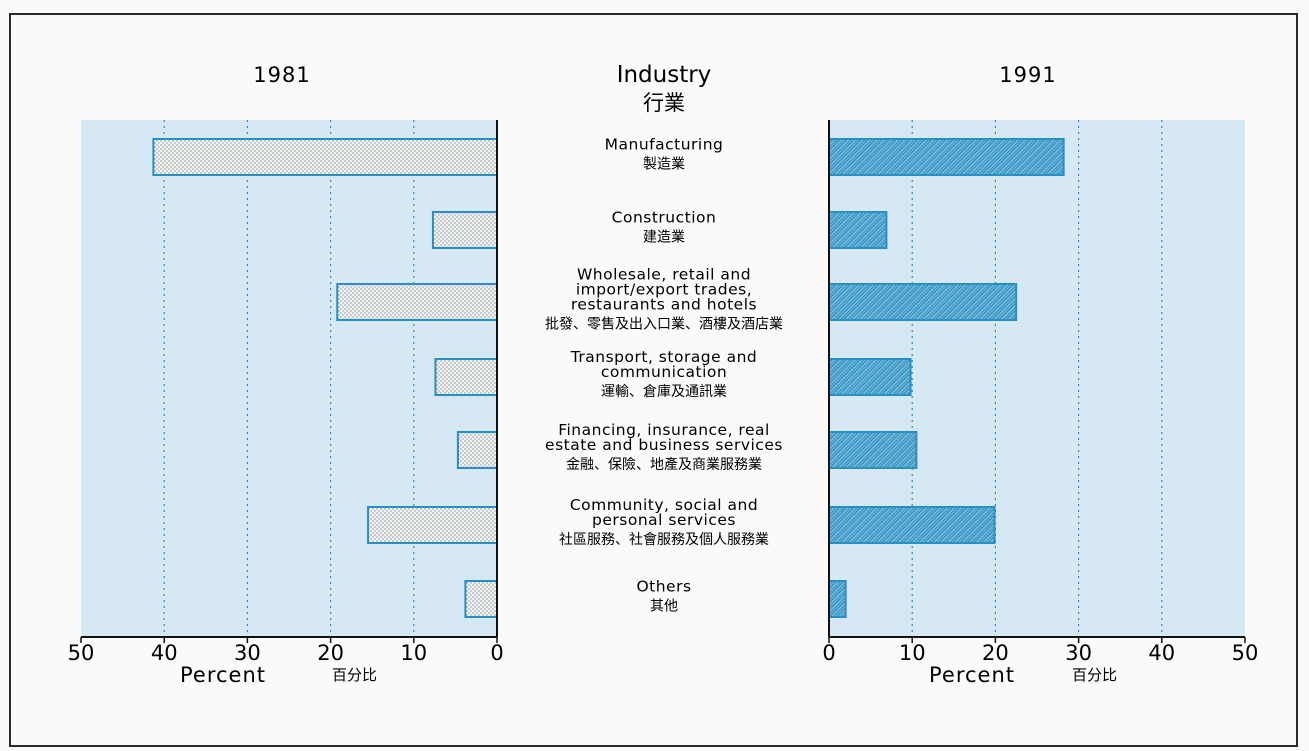  I want to click on x-axis-label-right-cn: 百分比, so click(1094, 675).